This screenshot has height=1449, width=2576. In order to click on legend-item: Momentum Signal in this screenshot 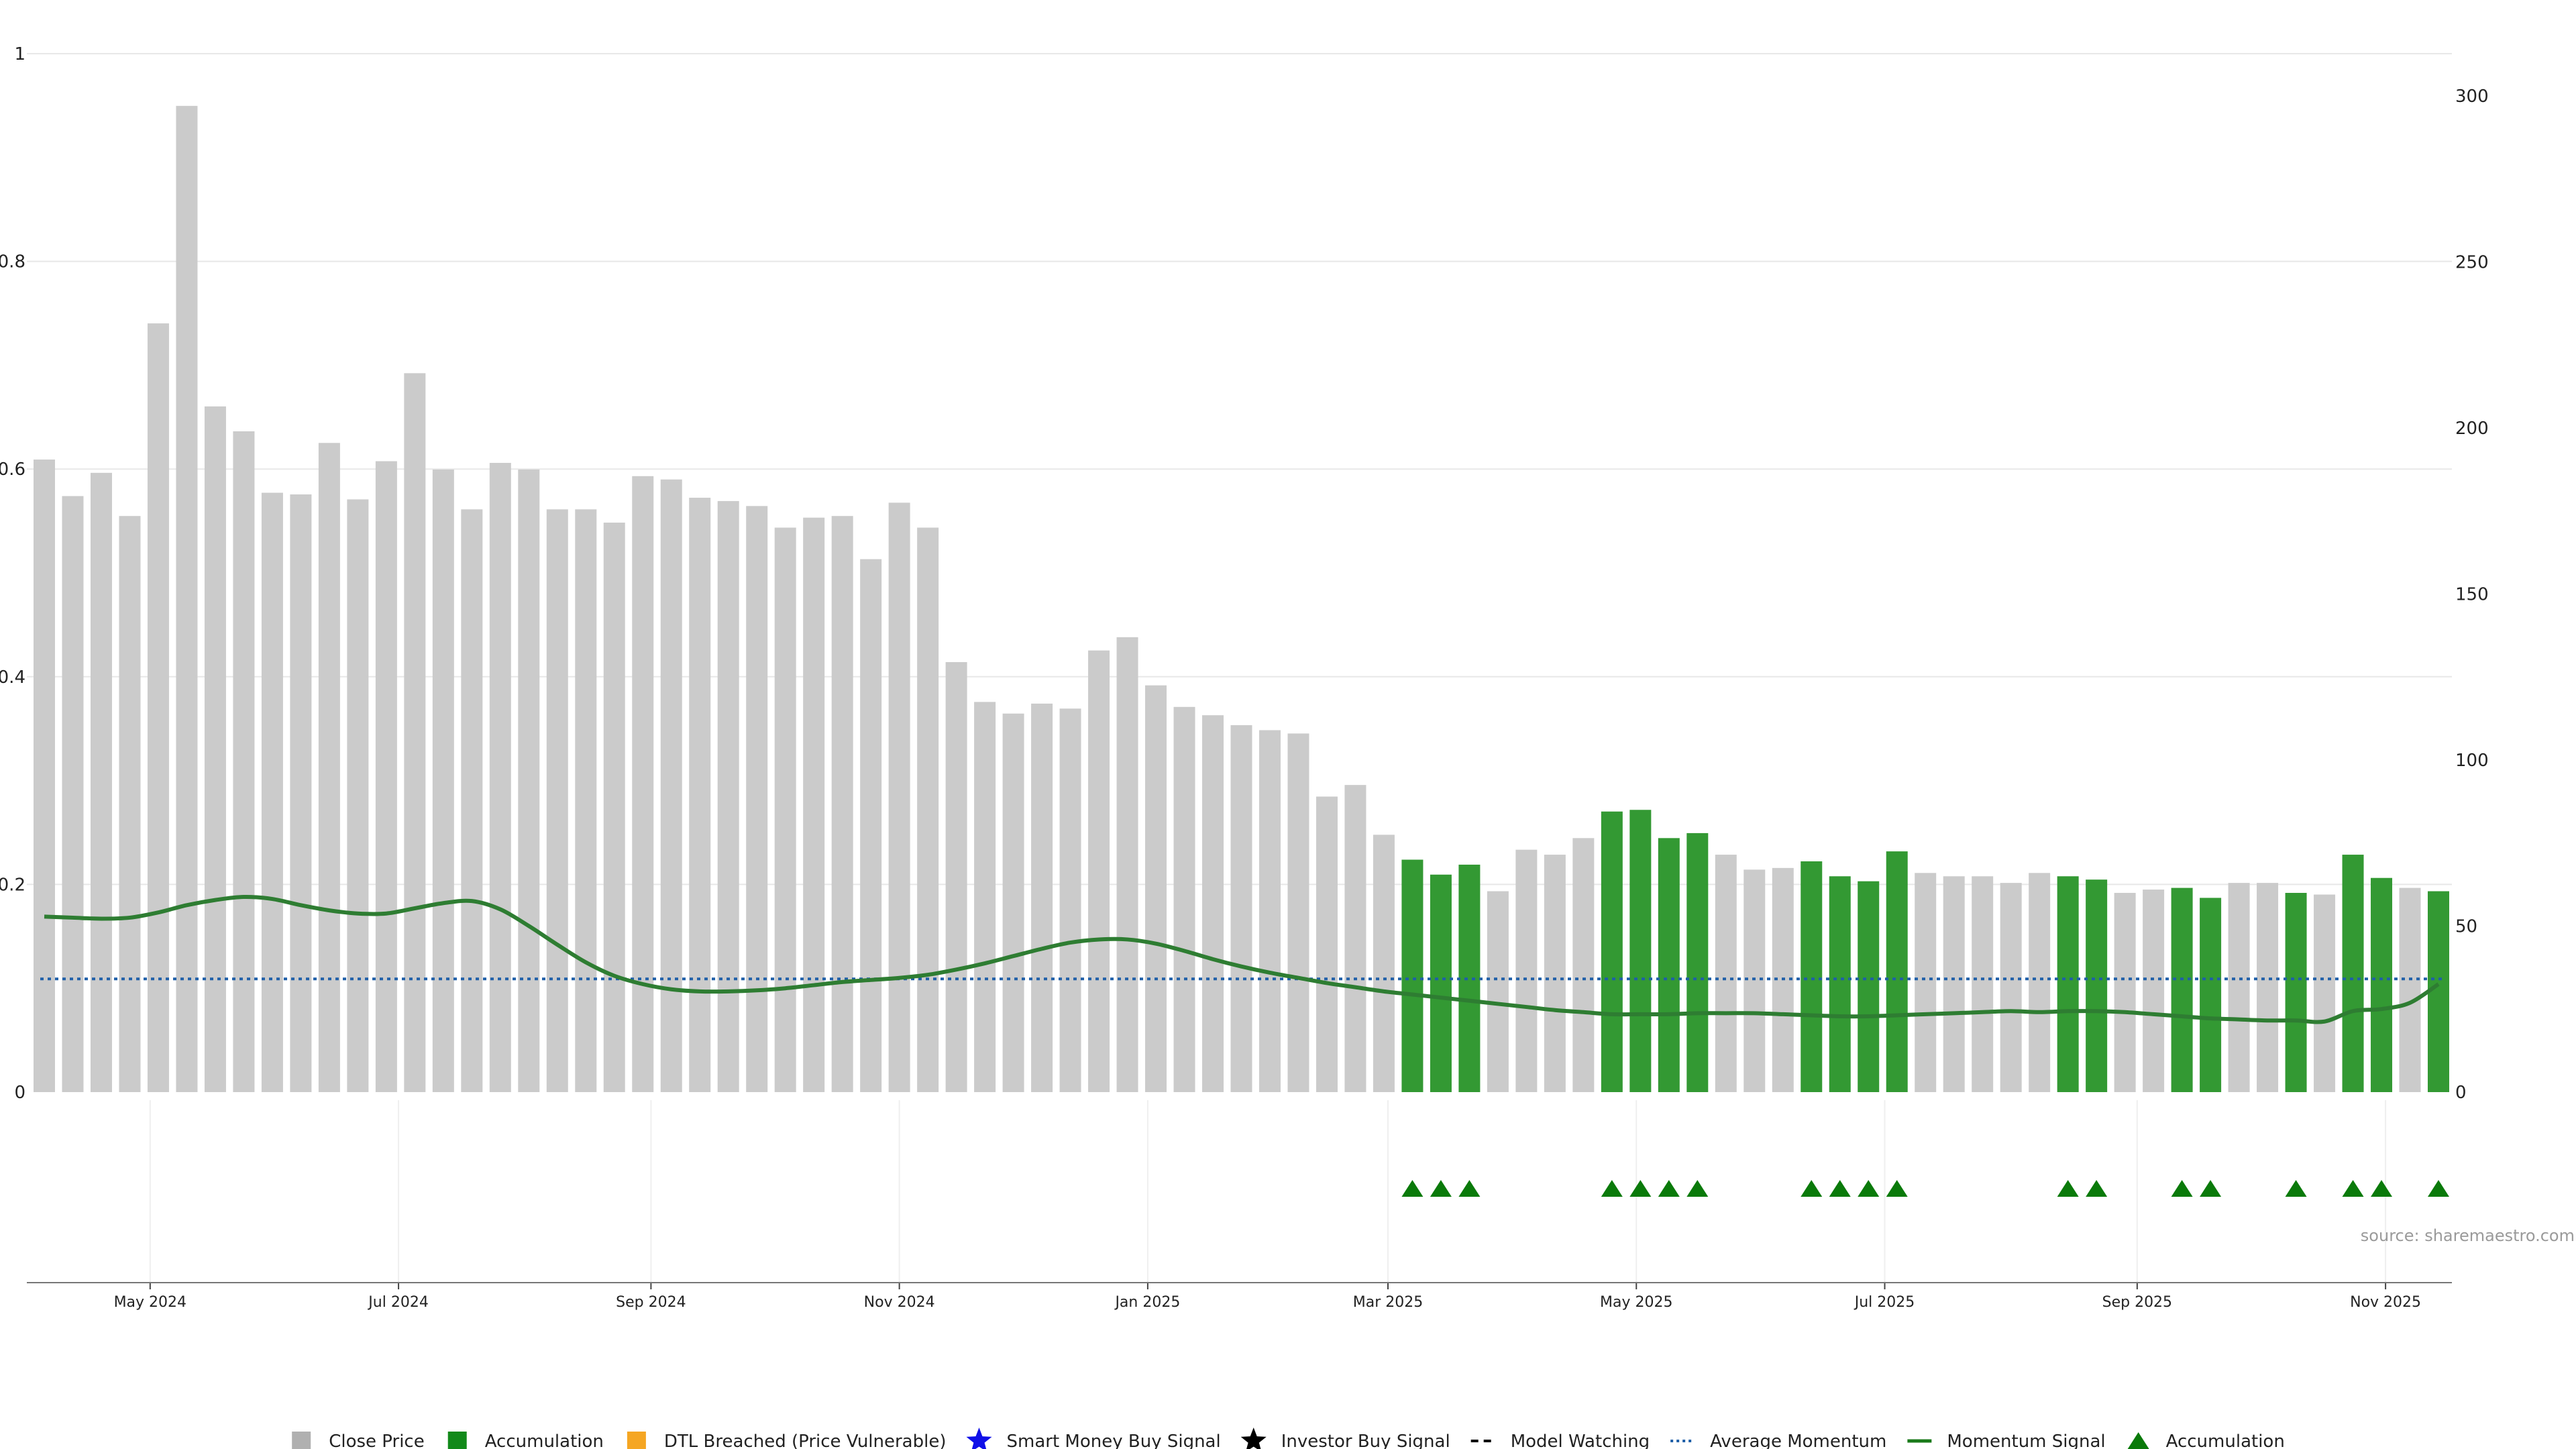, I will do `click(2006, 1440)`.